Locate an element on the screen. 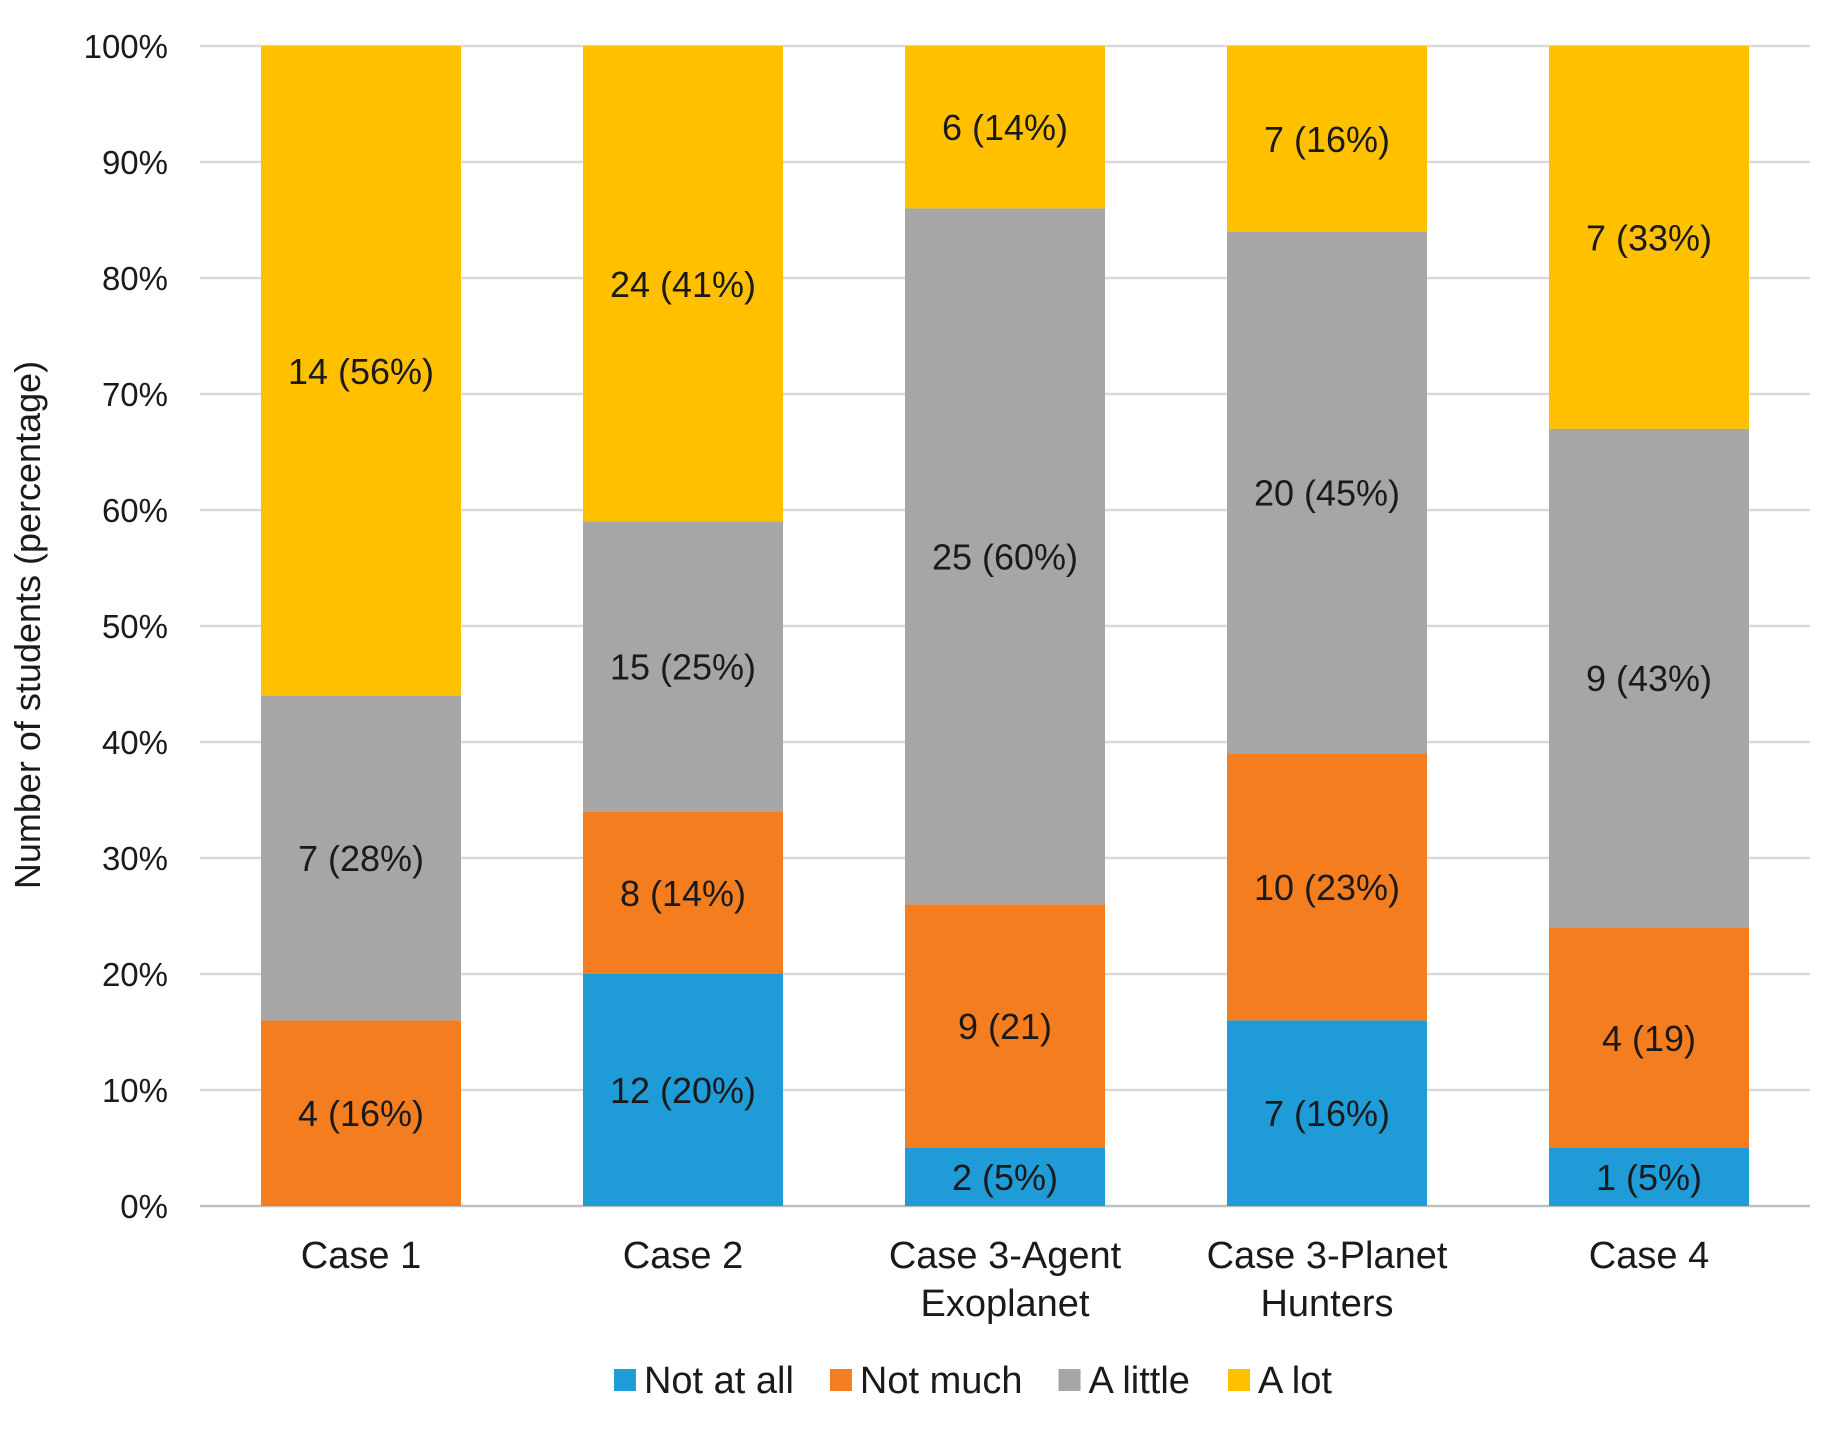 This screenshot has width=1828, height=1430. legend-label: Not much is located at coordinates (941, 1381).